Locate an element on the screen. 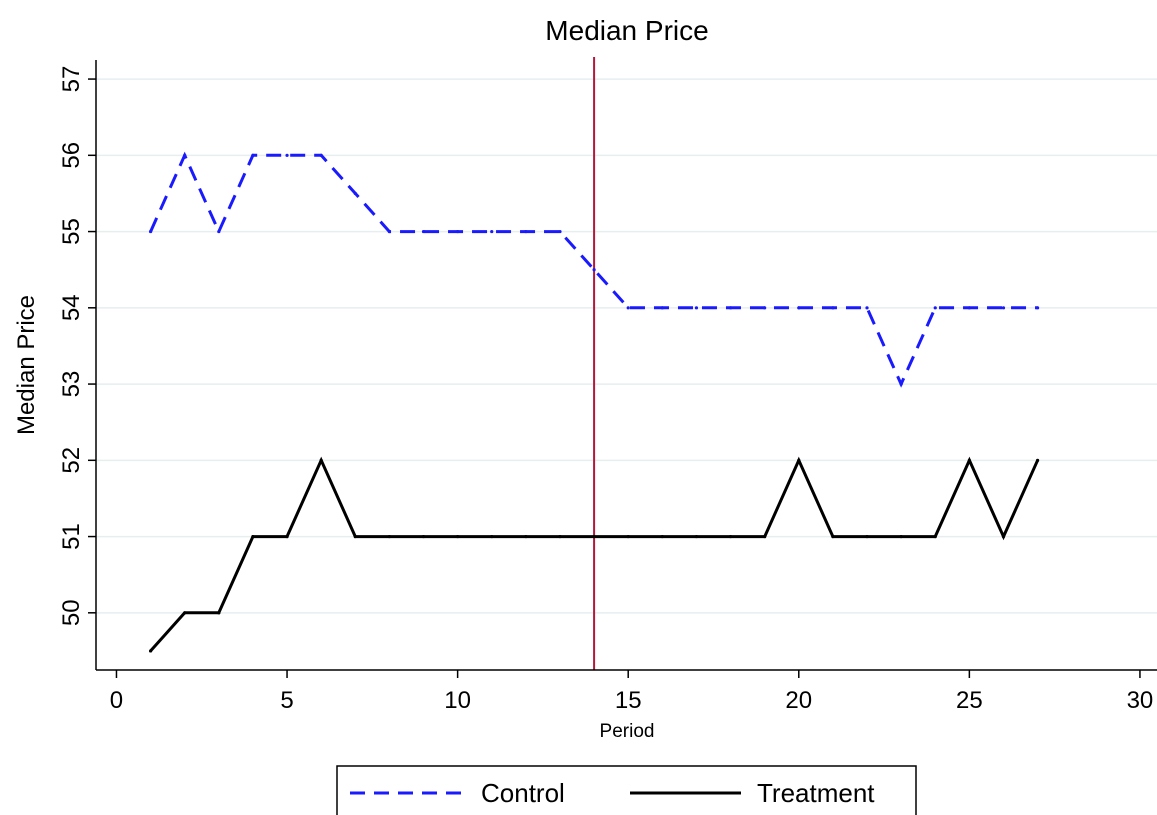  y-ticks: 50 51 52 53 54 55 56 57 is located at coordinates (77, 346).